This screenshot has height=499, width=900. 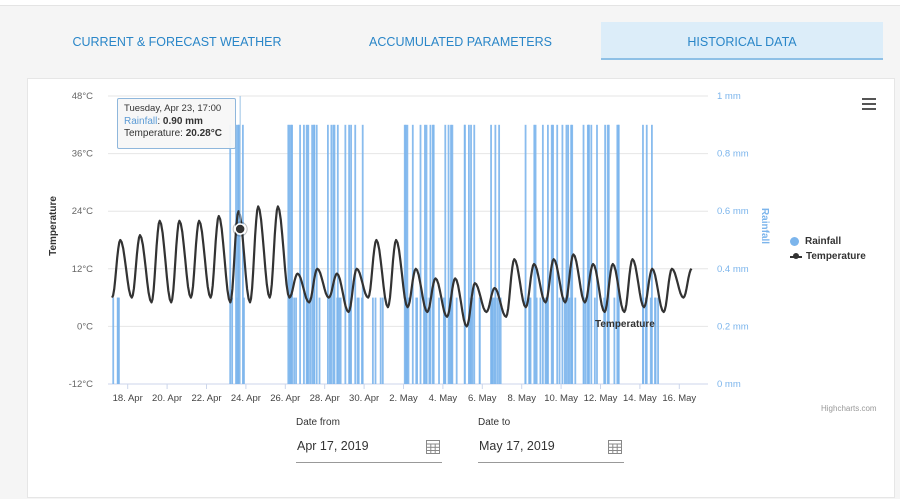 I want to click on tooltip-temp-label: Temperature, so click(x=152, y=133).